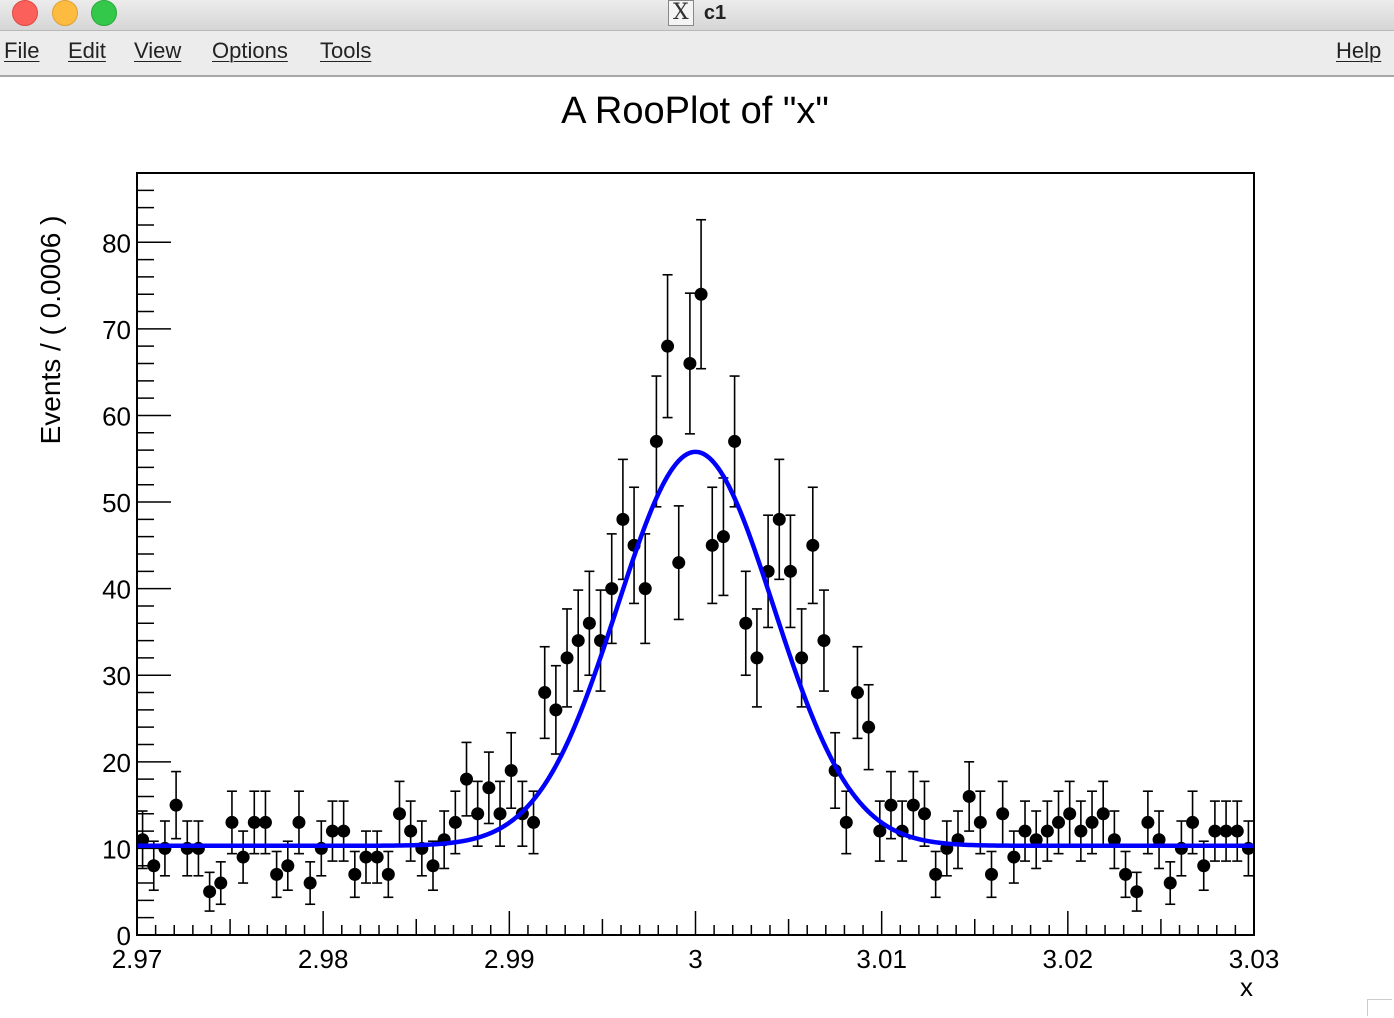 This screenshot has width=1394, height=1018. I want to click on menu-help: Help, so click(1359, 50).